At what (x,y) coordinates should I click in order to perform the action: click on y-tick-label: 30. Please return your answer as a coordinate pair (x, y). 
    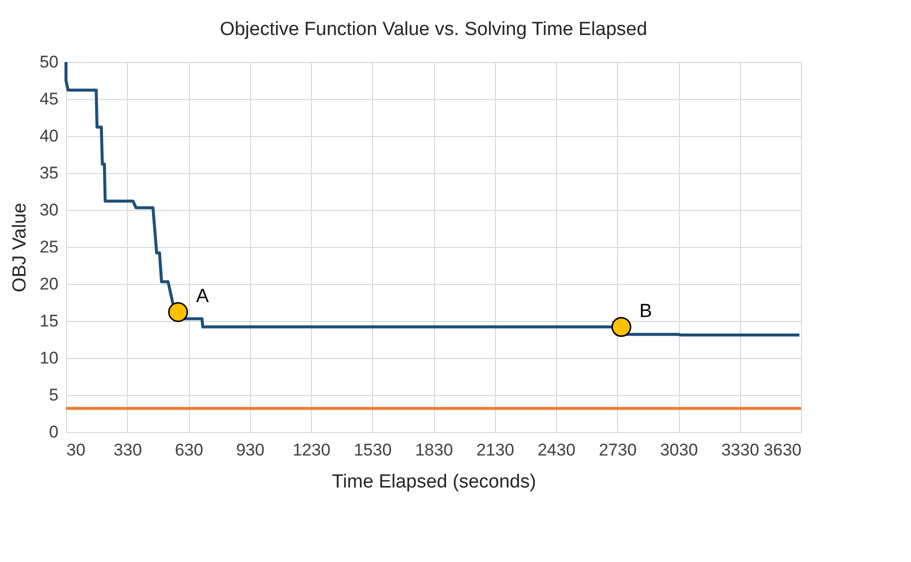
    Looking at the image, I should click on (49, 210).